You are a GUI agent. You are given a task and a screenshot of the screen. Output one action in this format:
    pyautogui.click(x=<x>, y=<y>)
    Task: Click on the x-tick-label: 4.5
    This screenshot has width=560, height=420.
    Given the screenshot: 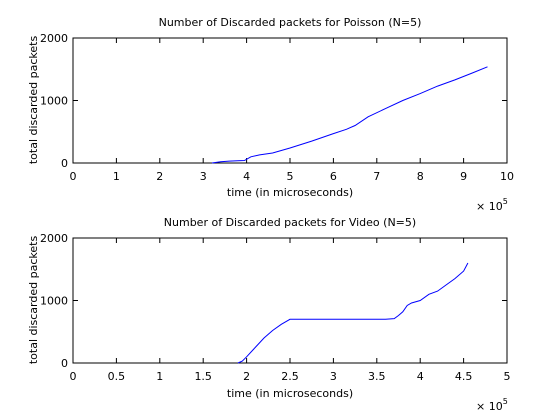 What is the action you would take?
    pyautogui.click(x=464, y=376)
    